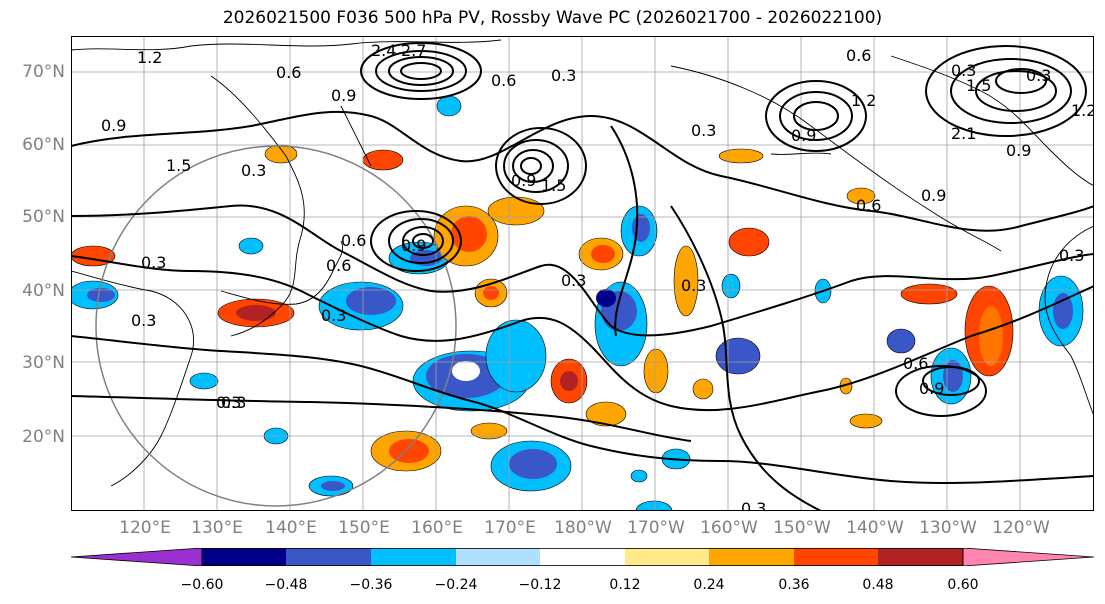 The width and height of the screenshot is (1105, 604). What do you see at coordinates (963, 133) in the screenshot?
I see `contour-label: 2.1` at bounding box center [963, 133].